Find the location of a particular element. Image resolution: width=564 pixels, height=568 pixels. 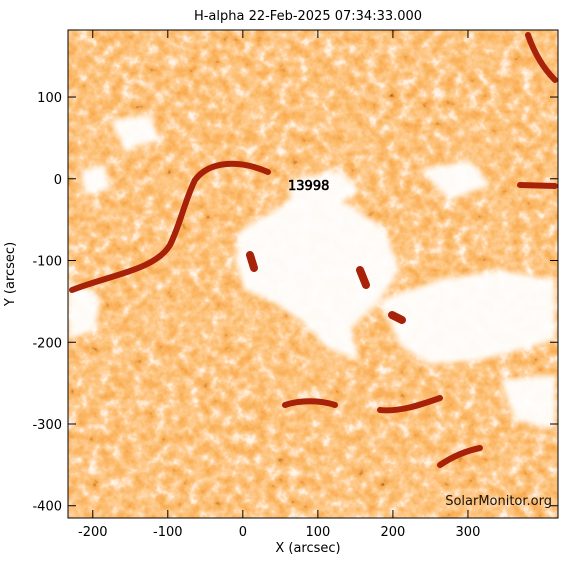

x-axis-label: X (arcsec) is located at coordinates (307, 548).